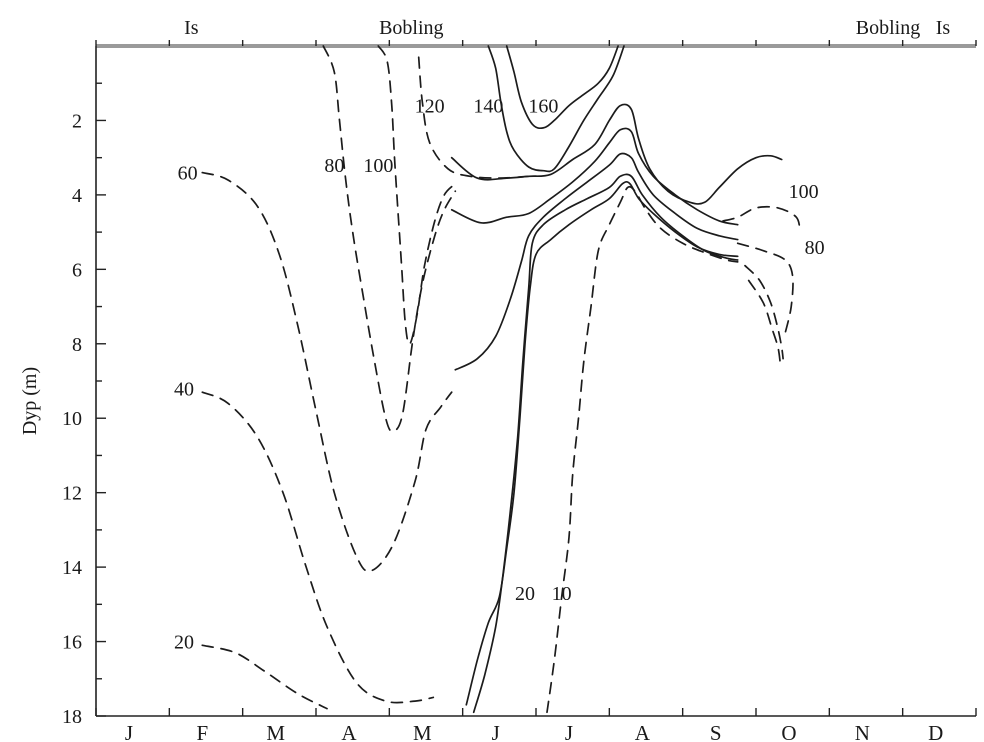 The image size is (984, 742). What do you see at coordinates (862, 731) in the screenshot?
I see `month-label: N` at bounding box center [862, 731].